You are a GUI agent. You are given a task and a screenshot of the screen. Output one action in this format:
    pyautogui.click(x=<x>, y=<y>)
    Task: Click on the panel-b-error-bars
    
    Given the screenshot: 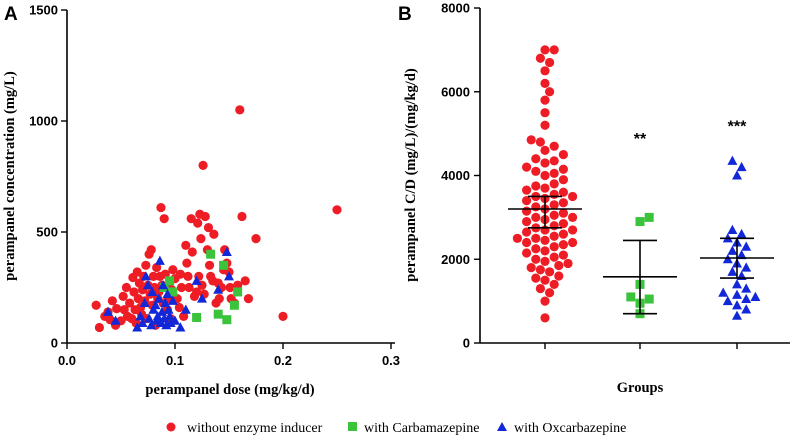 What is the action you would take?
    pyautogui.click(x=641, y=255)
    